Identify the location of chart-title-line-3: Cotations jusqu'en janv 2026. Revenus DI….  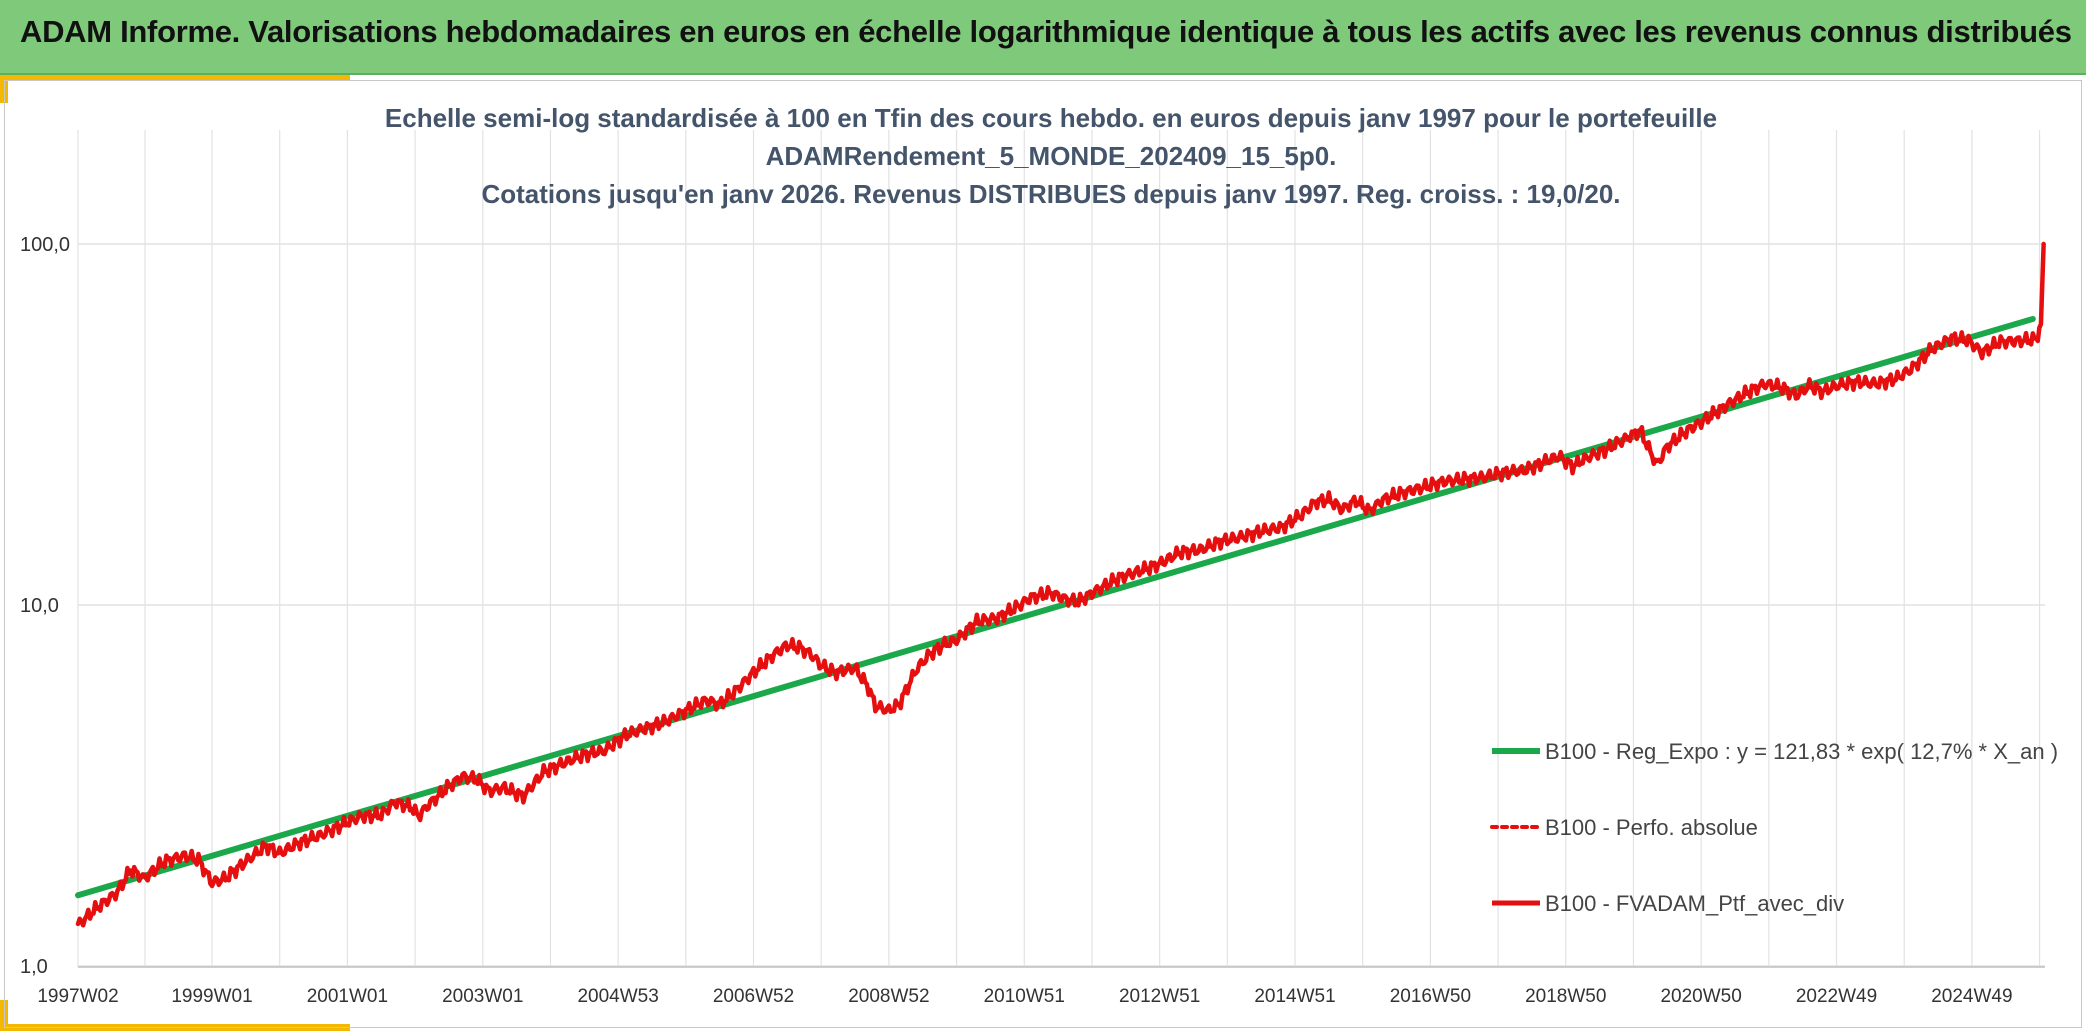
(1050, 194).